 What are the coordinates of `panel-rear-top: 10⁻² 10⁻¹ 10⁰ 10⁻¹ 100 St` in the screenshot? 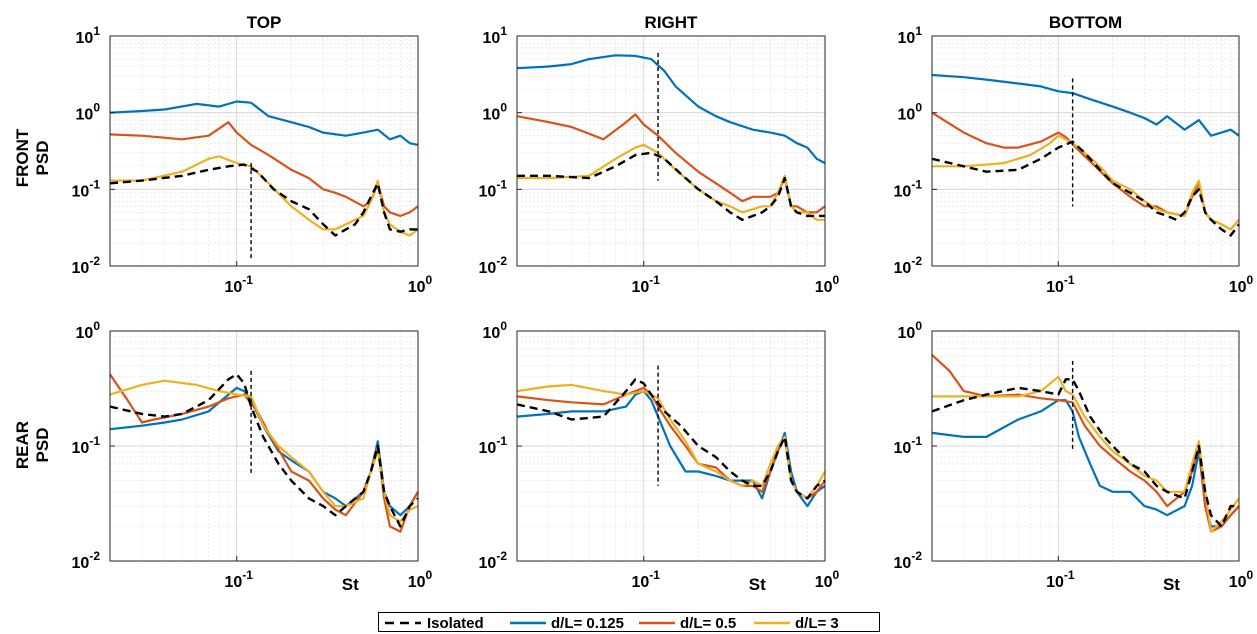 It's located at (252, 456).